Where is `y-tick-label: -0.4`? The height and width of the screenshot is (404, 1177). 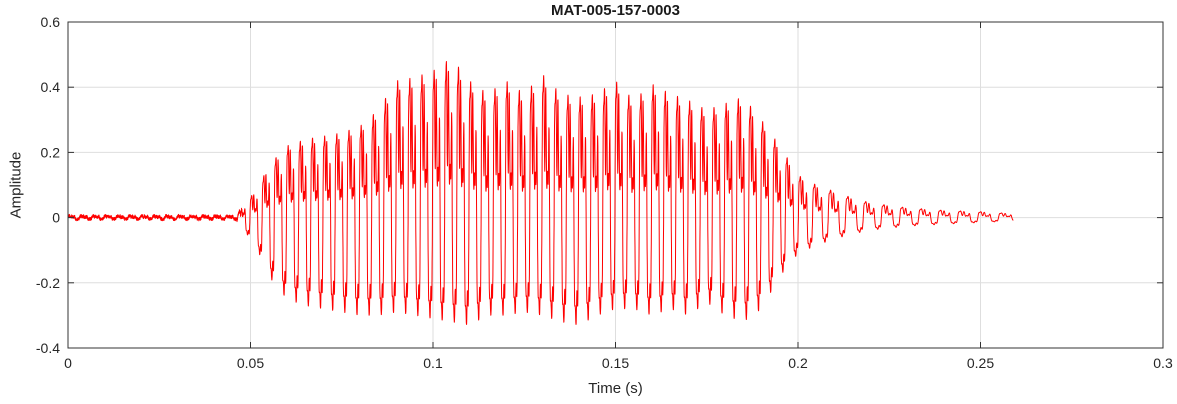
y-tick-label: -0.4 is located at coordinates (48, 348).